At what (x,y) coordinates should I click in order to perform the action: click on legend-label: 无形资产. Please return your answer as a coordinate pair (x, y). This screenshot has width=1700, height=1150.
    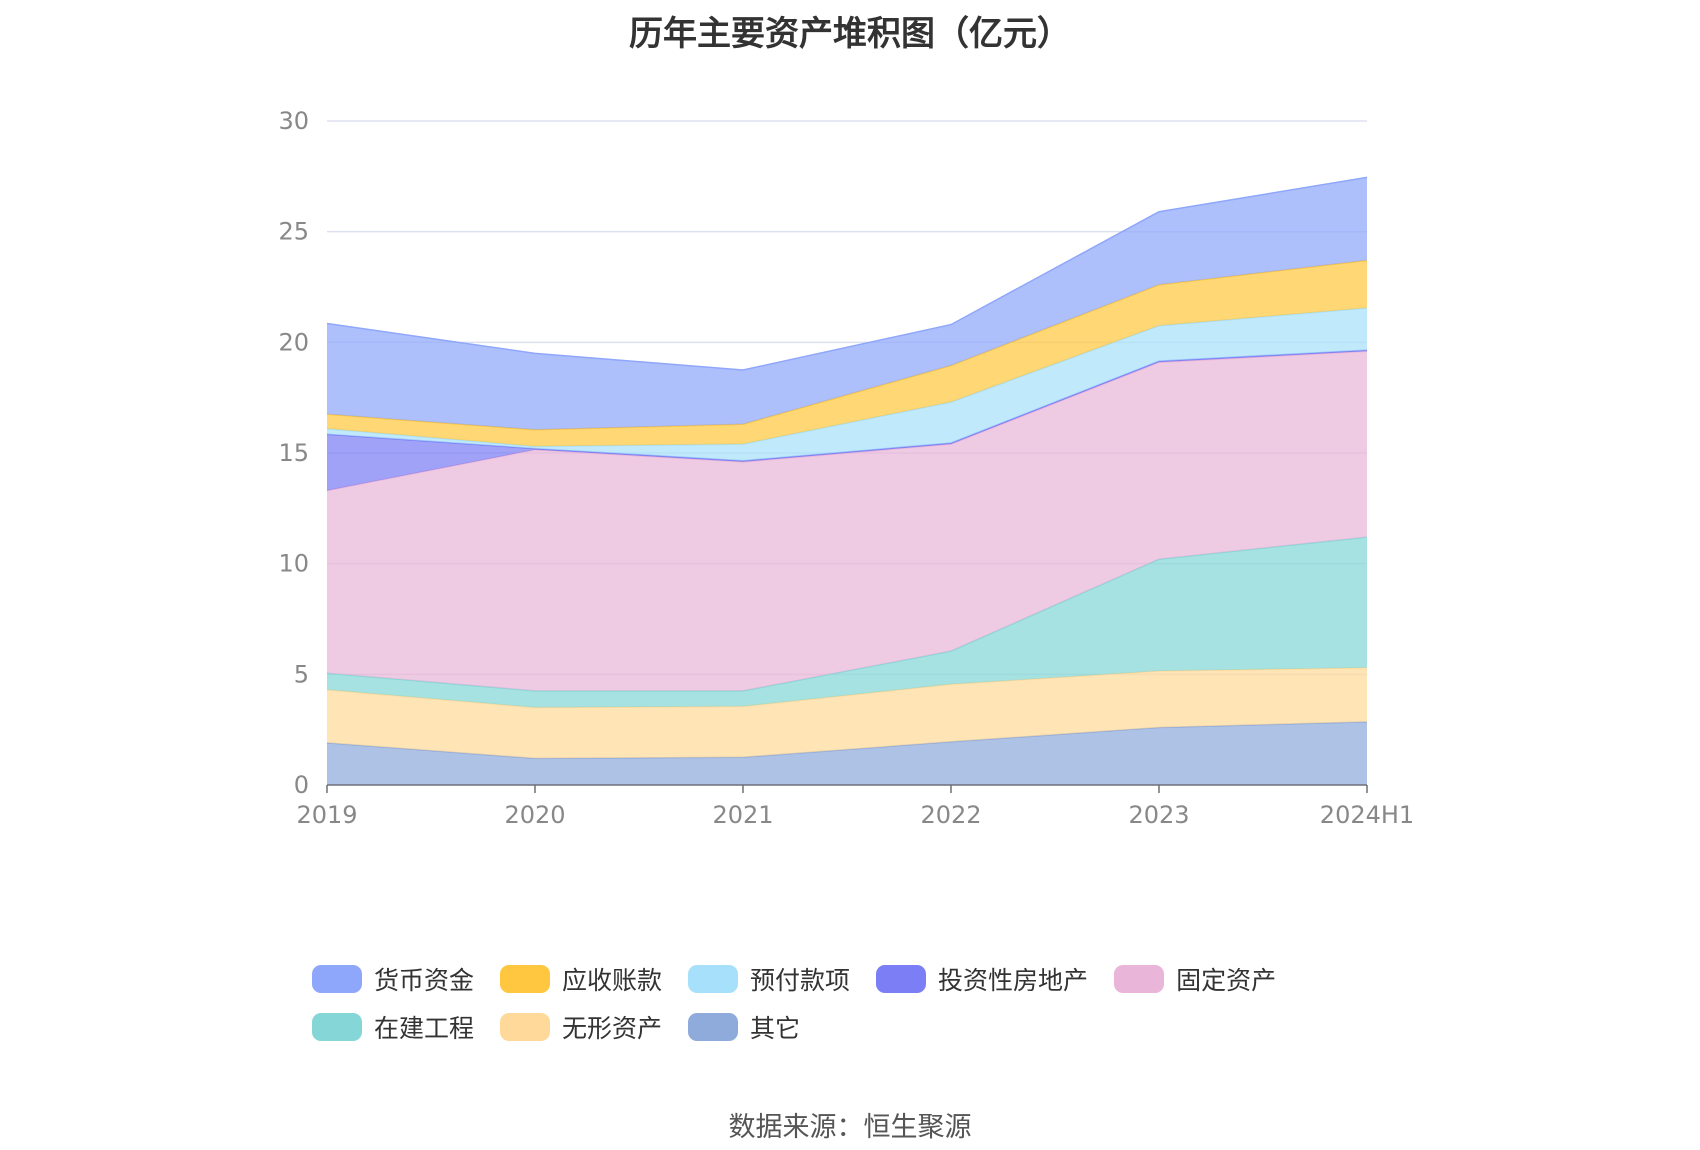
    Looking at the image, I should click on (612, 1028).